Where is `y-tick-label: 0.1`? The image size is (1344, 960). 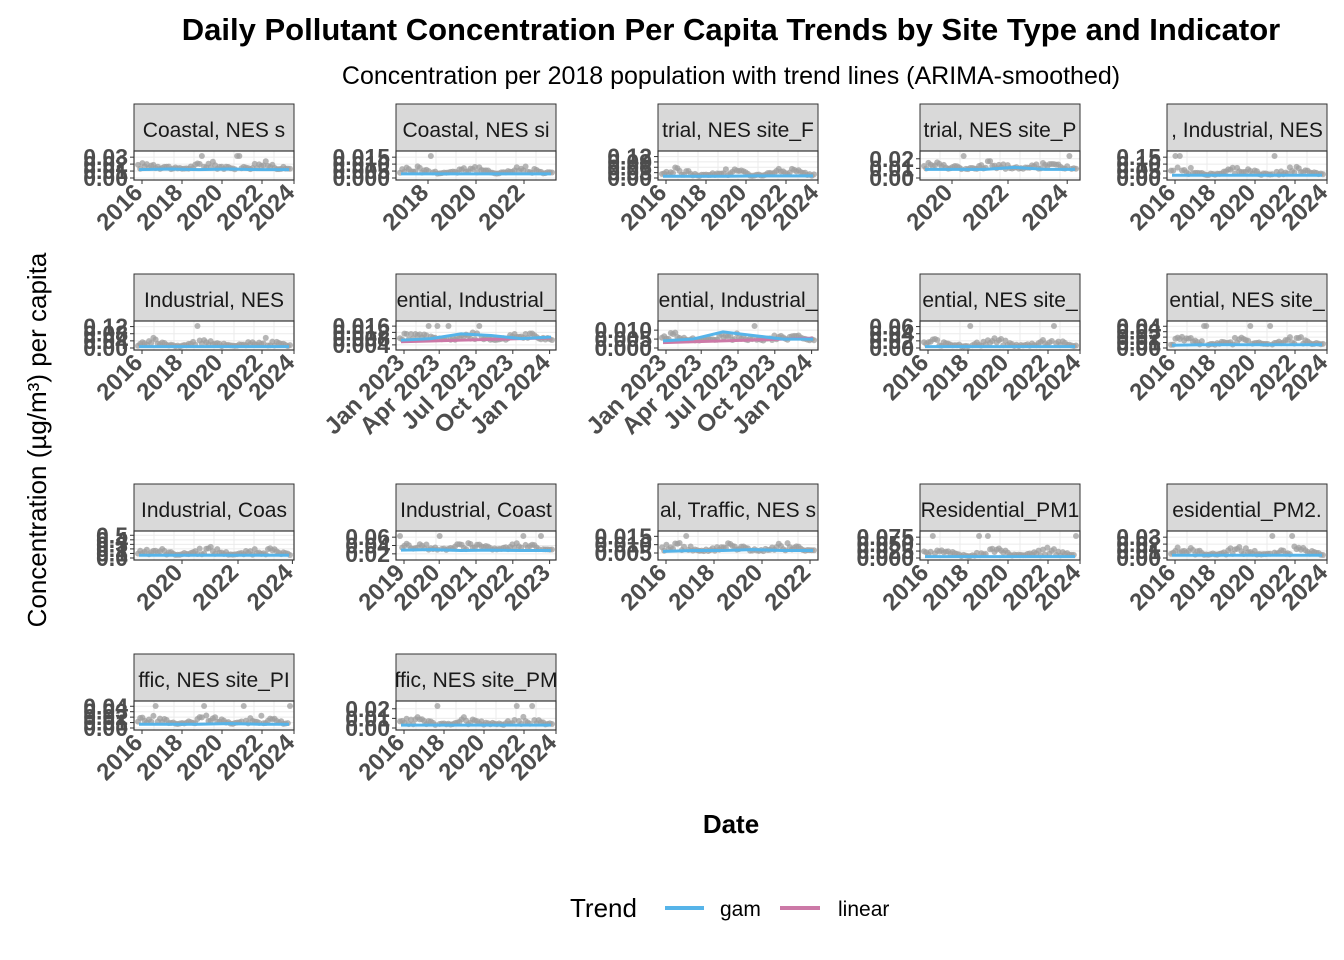 y-tick-label: 0.1 is located at coordinates (112, 553).